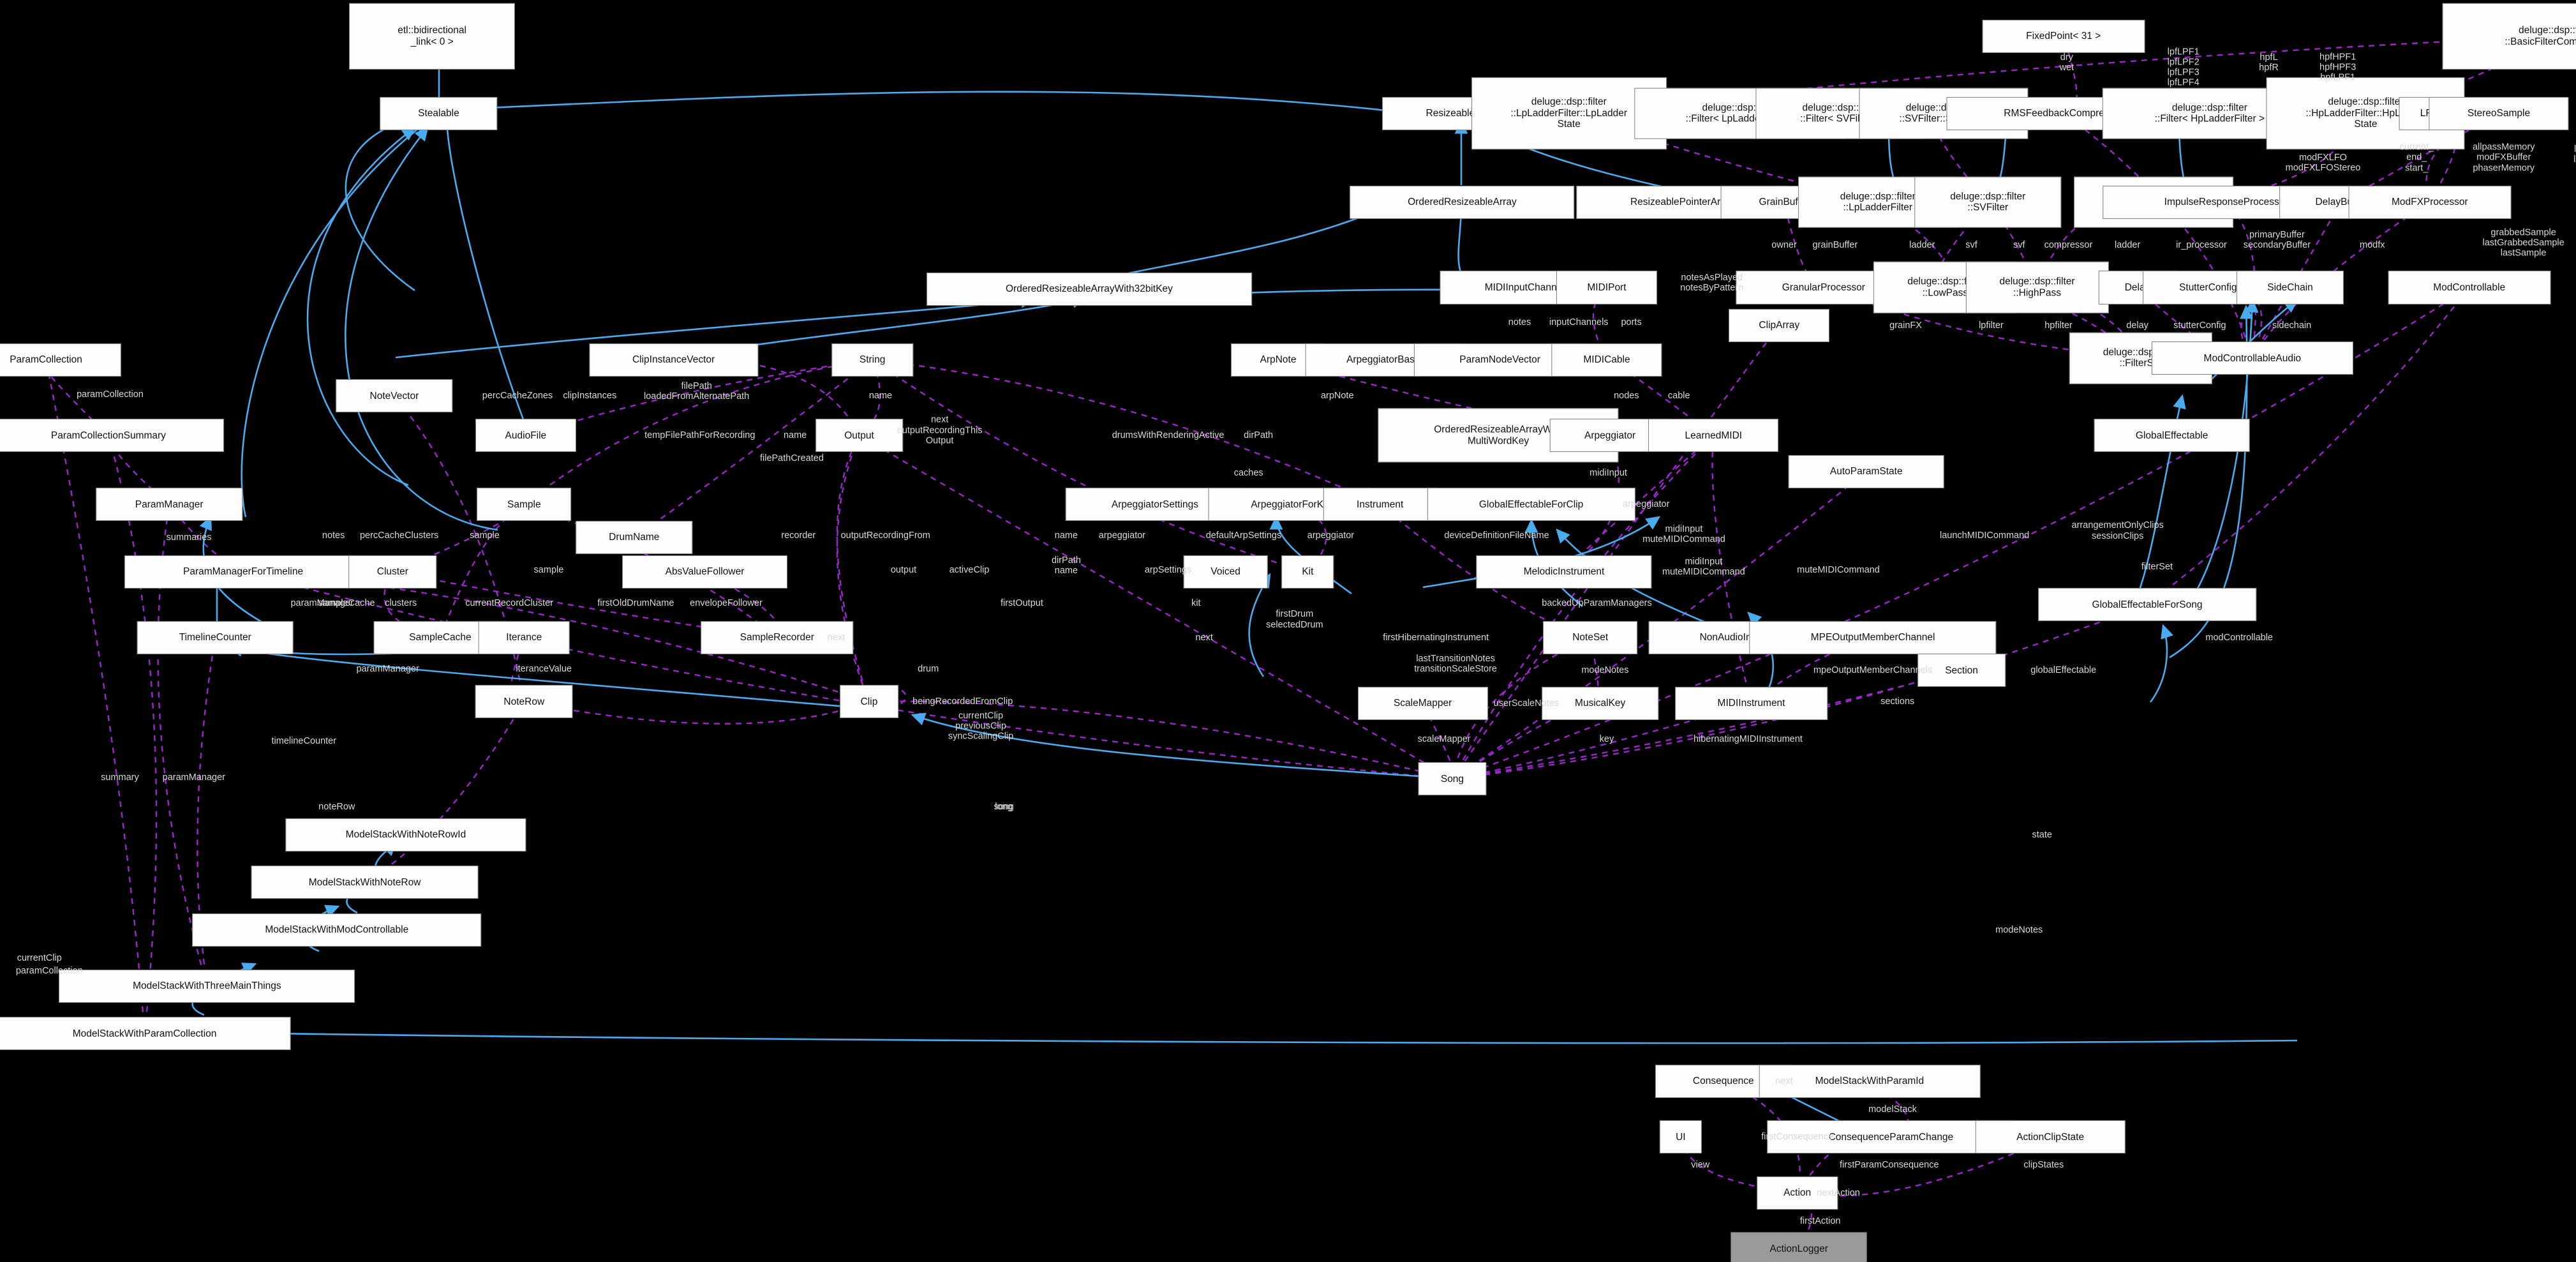 The image size is (2576, 1262). I want to click on class-node-parammanagerfortimeline: ParamManagerForTimeline, so click(243, 572).